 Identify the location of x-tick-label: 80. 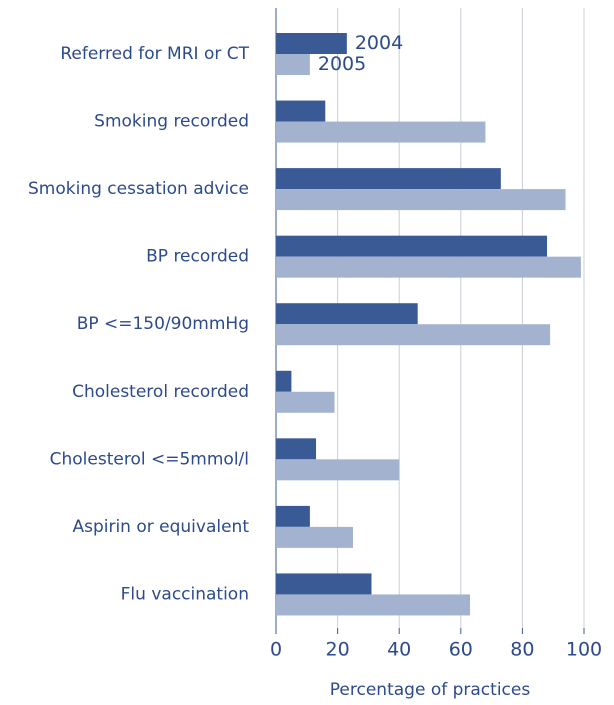
(522, 650).